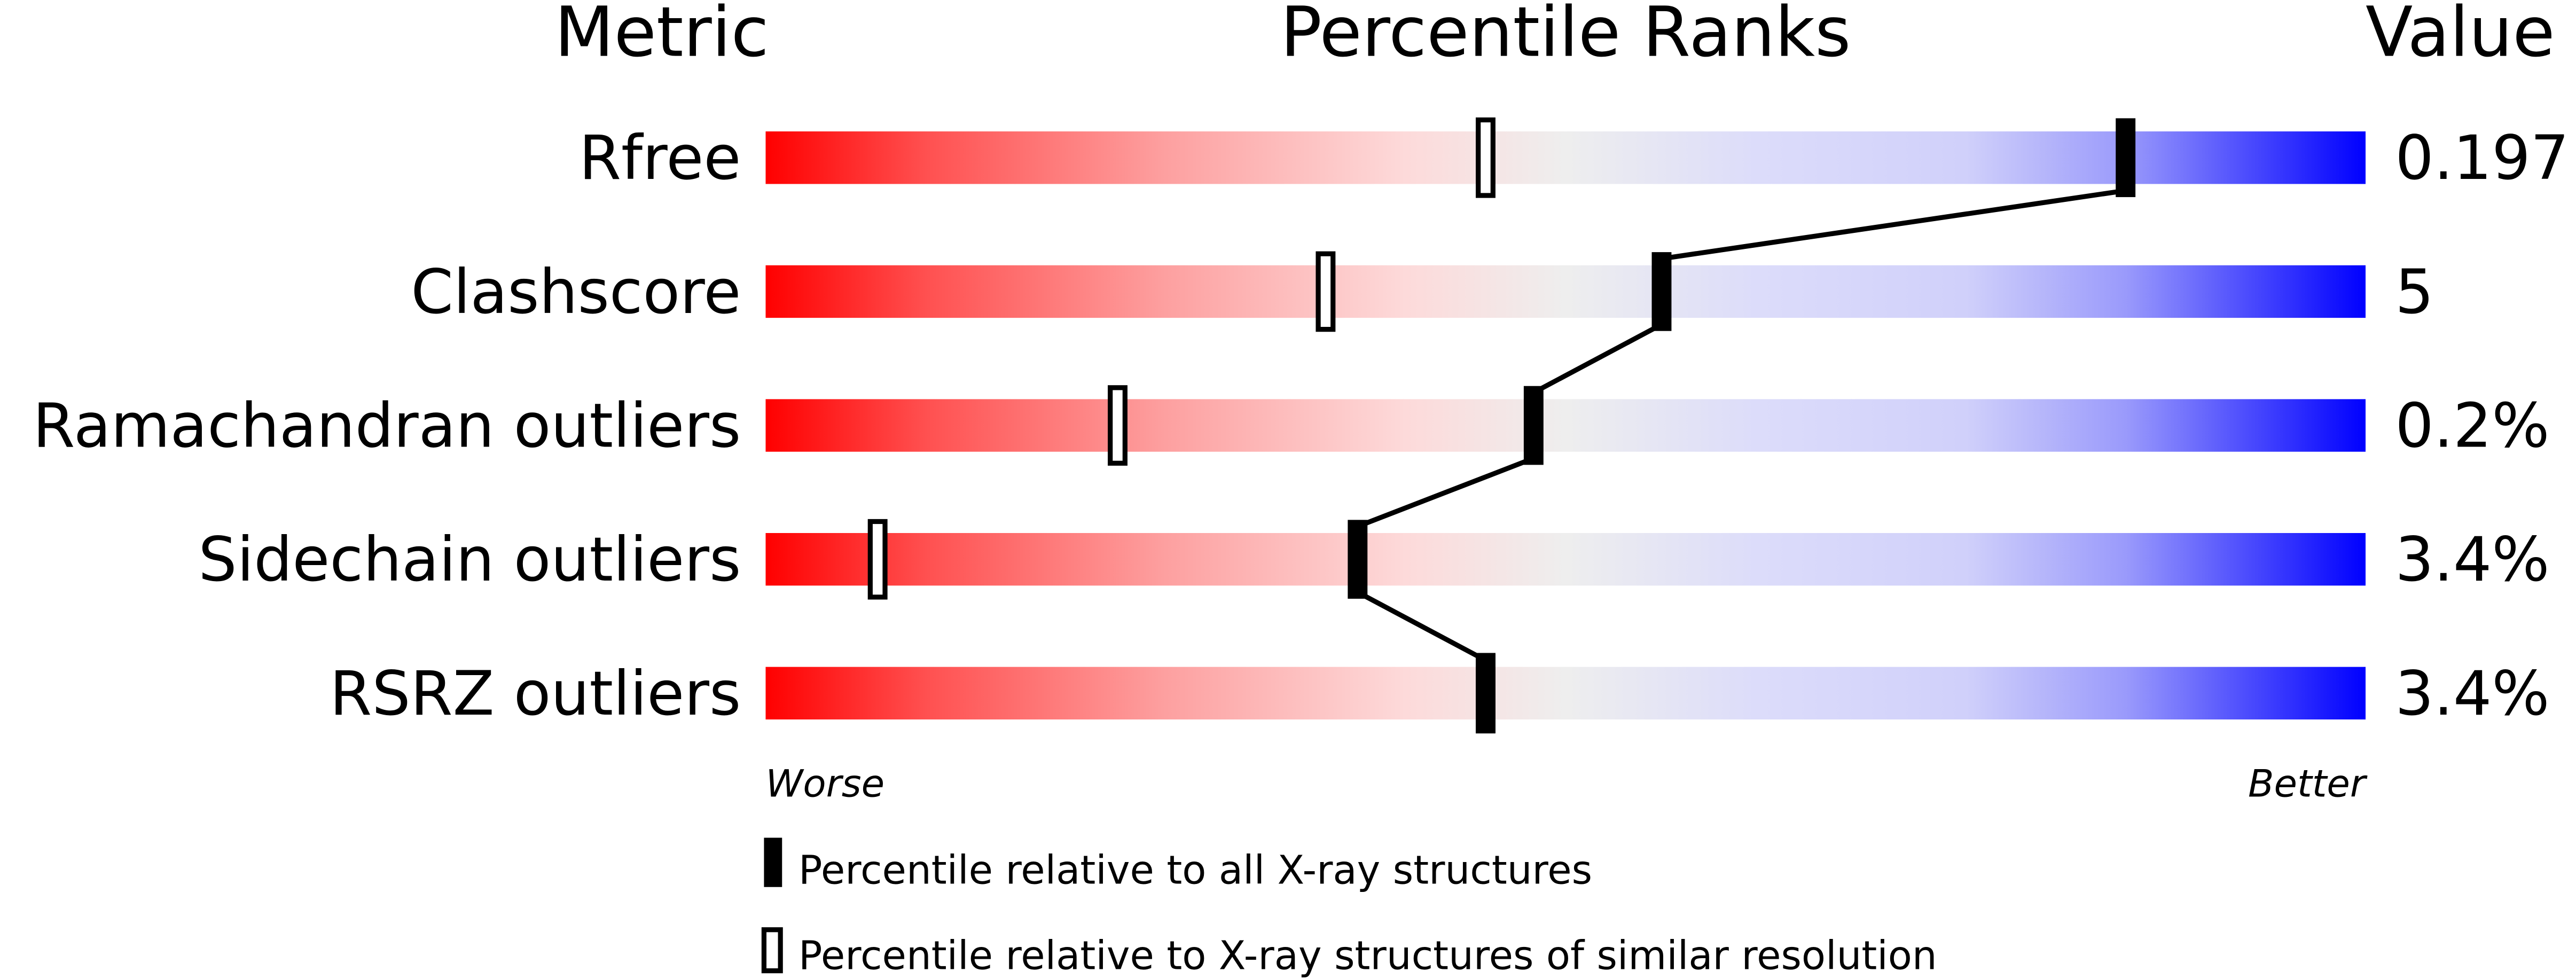 The height and width of the screenshot is (979, 2576). Describe the element at coordinates (1565, 36) in the screenshot. I see `header-percentile-ranks: Percentile Ranks` at that location.